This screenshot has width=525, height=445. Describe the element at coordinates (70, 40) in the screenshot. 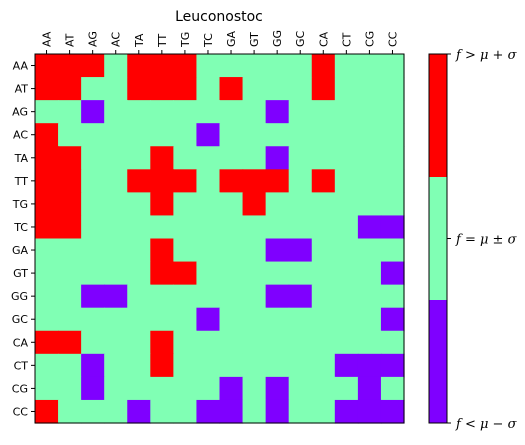

I see `x-tick-label: AT` at that location.